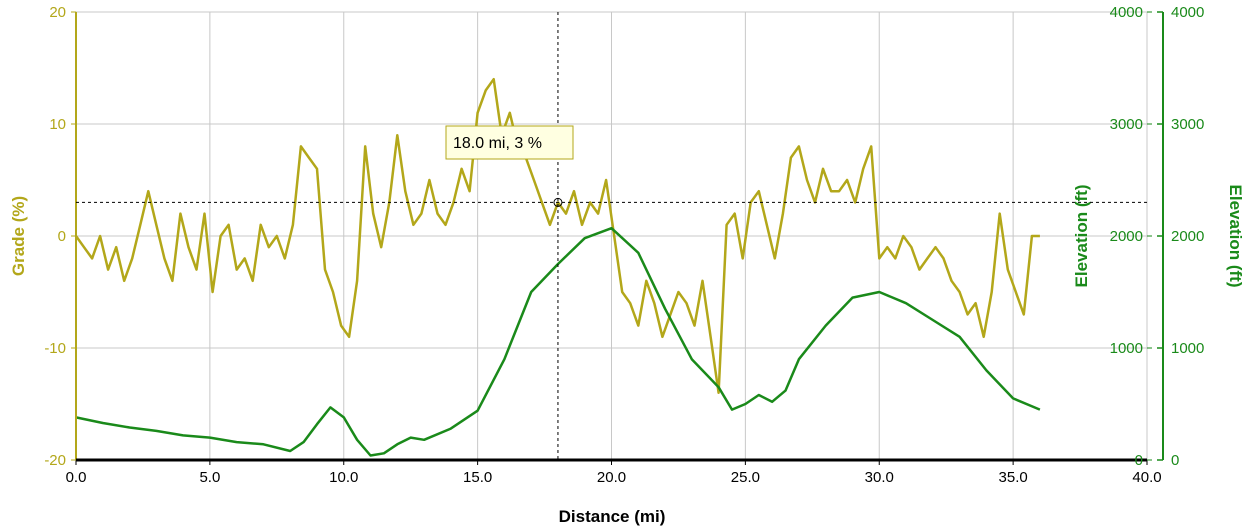 The height and width of the screenshot is (529, 1259). Describe the element at coordinates (558, 202) in the screenshot. I see `crosshair-point` at that location.